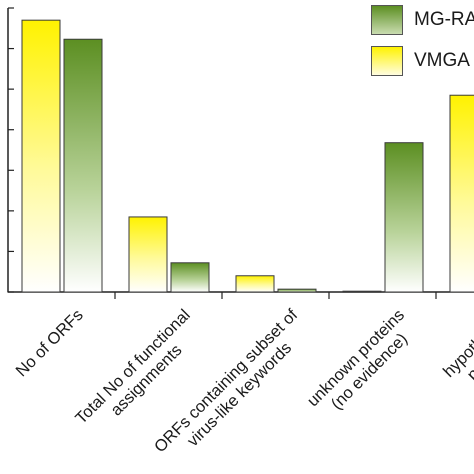 The height and width of the screenshot is (474, 474). I want to click on legend-swatch-mg-rast, so click(387, 20).